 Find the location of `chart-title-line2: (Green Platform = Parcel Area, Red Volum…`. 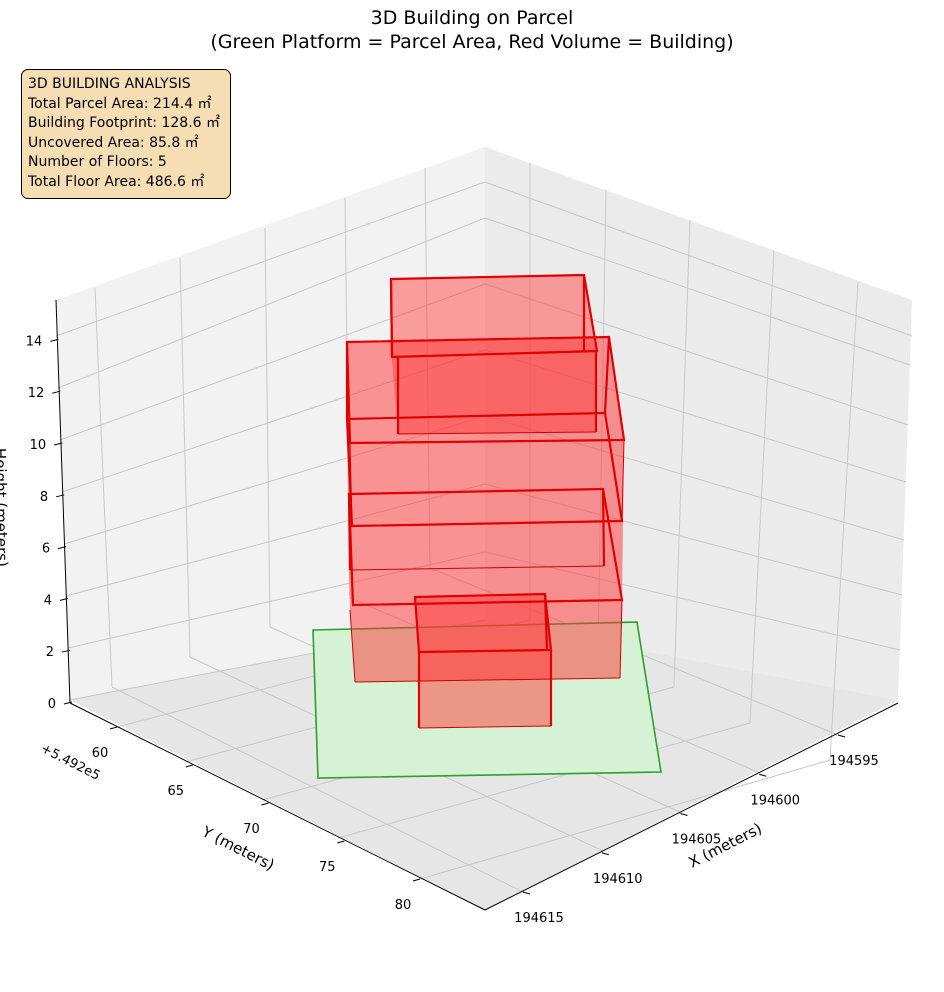

chart-title-line2: (Green Platform = Parcel Area, Red Volum… is located at coordinates (472, 42).